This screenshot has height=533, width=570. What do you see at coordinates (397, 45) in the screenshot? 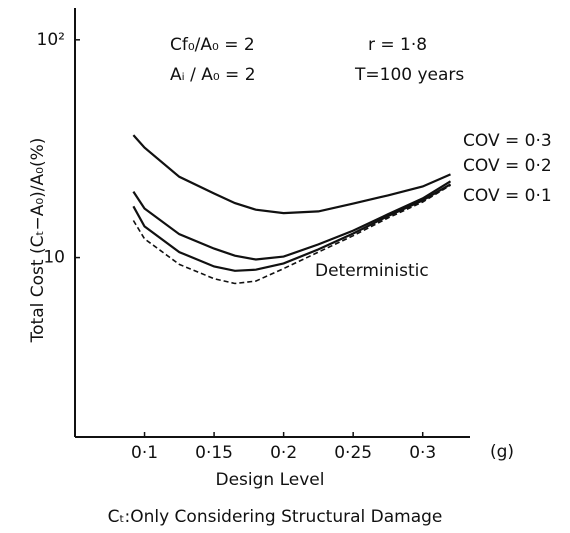
I see `annotation: r = 1·8` at bounding box center [397, 45].